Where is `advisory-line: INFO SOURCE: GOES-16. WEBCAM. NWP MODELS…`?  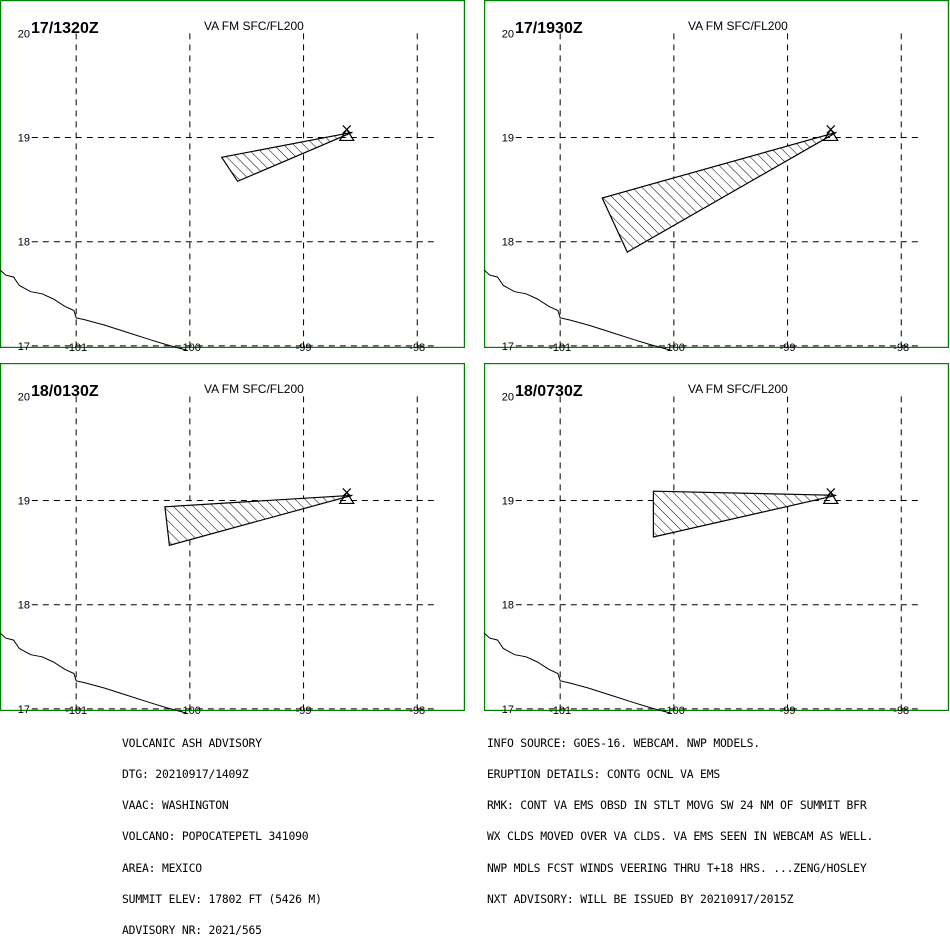 advisory-line: INFO SOURCE: GOES-16. WEBCAM. NWP MODELS… is located at coordinates (623, 742).